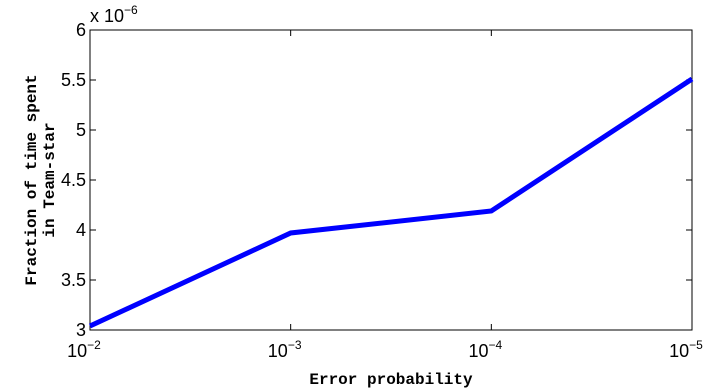 Image resolution: width=715 pixels, height=388 pixels. I want to click on x-tick-exponent: −3, so click(295, 345).